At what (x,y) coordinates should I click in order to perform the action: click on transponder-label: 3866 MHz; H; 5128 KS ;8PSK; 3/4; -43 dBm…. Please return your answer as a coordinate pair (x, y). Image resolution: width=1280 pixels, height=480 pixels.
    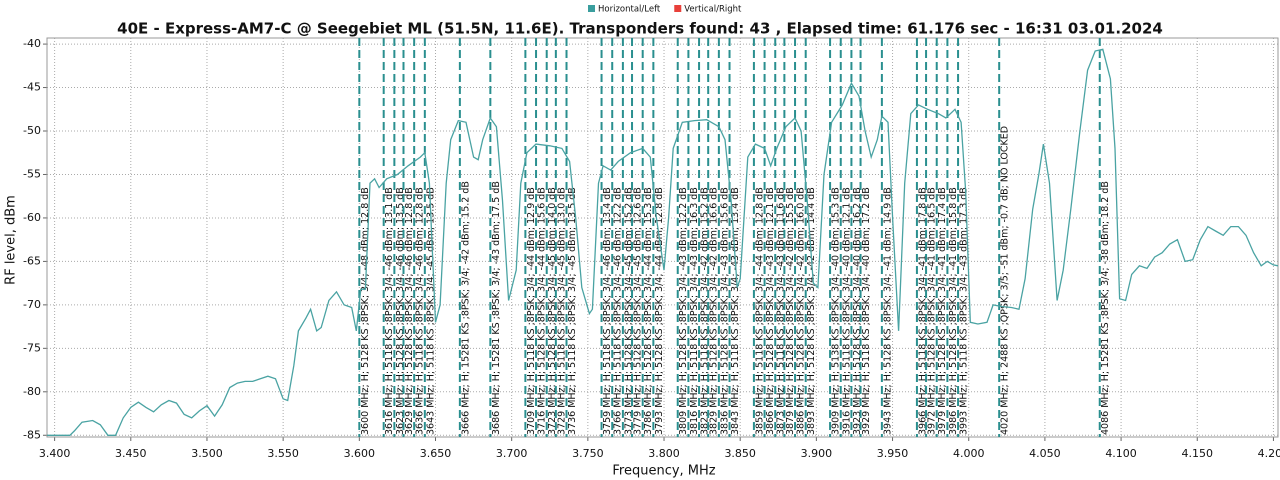
    Looking at the image, I should click on (770, 311).